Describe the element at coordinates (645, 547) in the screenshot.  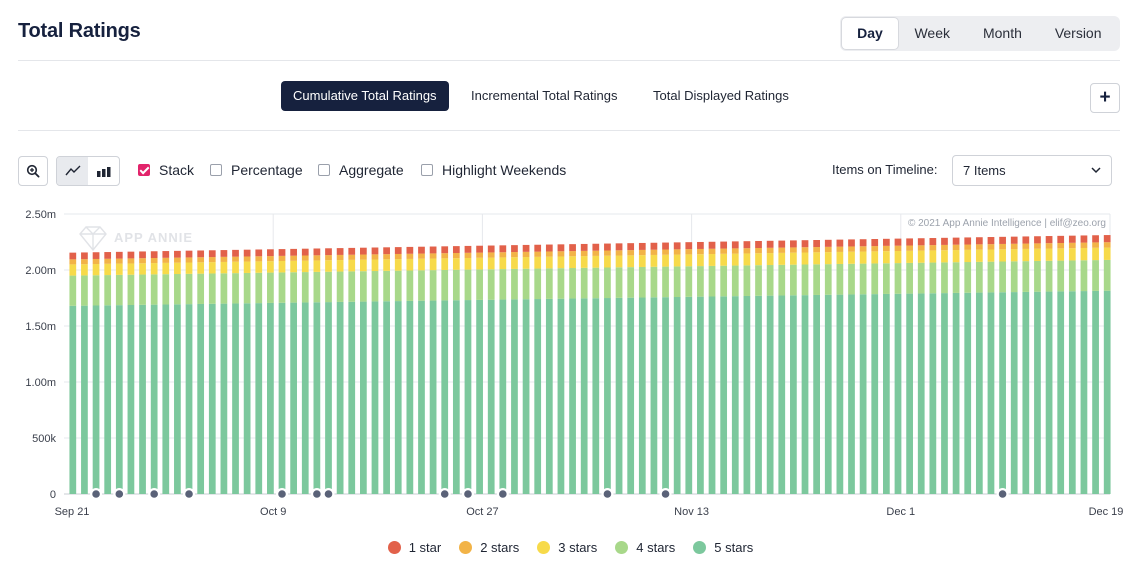
I see `legend-item-4-stars: 4 stars` at that location.